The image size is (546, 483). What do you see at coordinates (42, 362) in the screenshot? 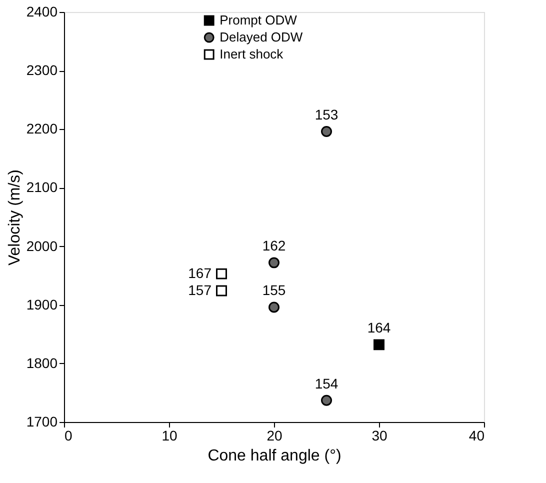
I see `y-tick-label: 1800` at bounding box center [42, 362].